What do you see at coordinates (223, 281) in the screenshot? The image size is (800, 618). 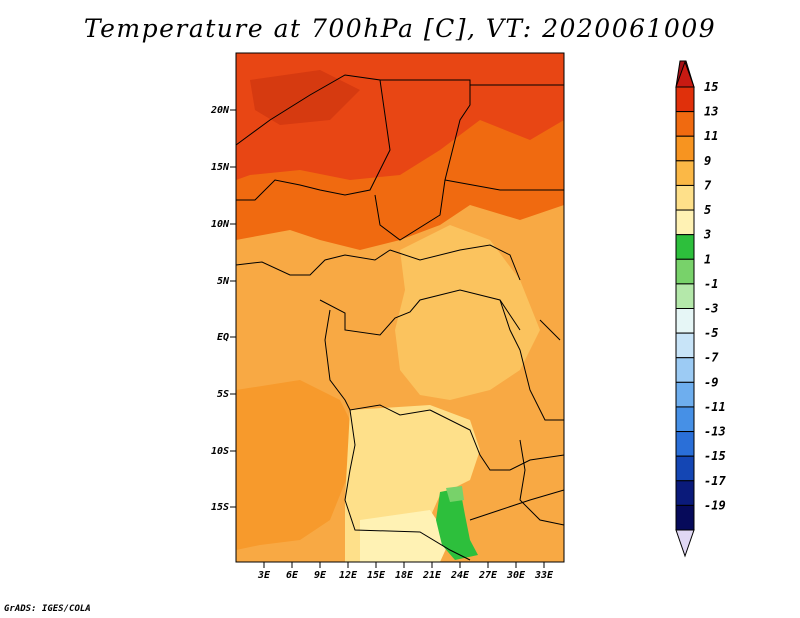 I see `lat-label: 5N` at bounding box center [223, 281].